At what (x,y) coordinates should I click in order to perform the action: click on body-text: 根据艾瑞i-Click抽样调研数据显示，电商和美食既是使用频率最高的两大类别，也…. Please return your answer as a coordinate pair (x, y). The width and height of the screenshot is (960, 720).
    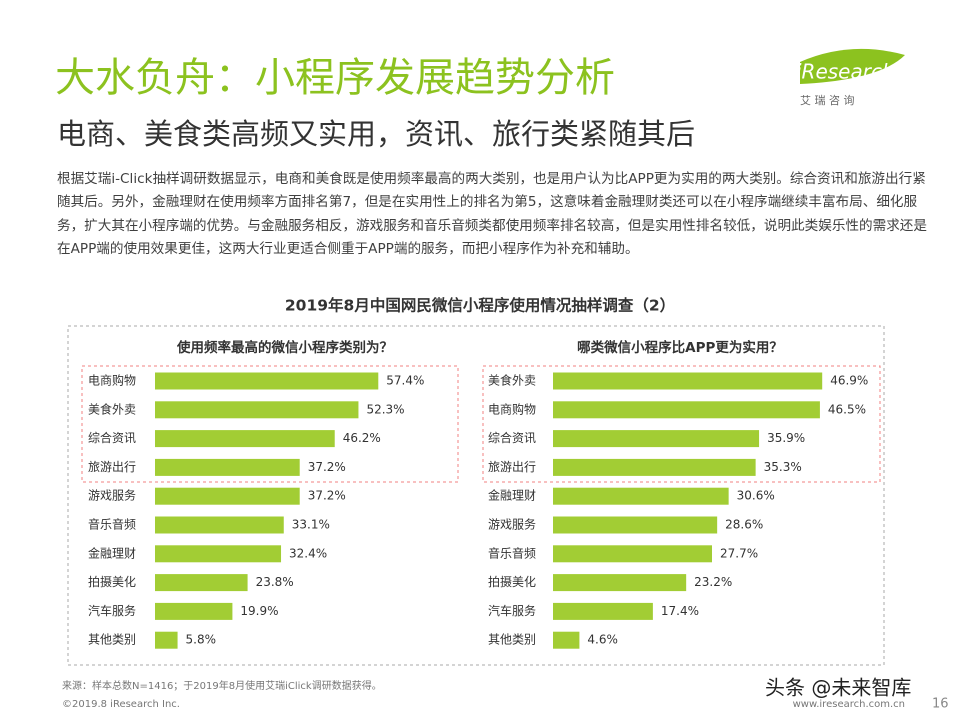
    Looking at the image, I should click on (492, 214).